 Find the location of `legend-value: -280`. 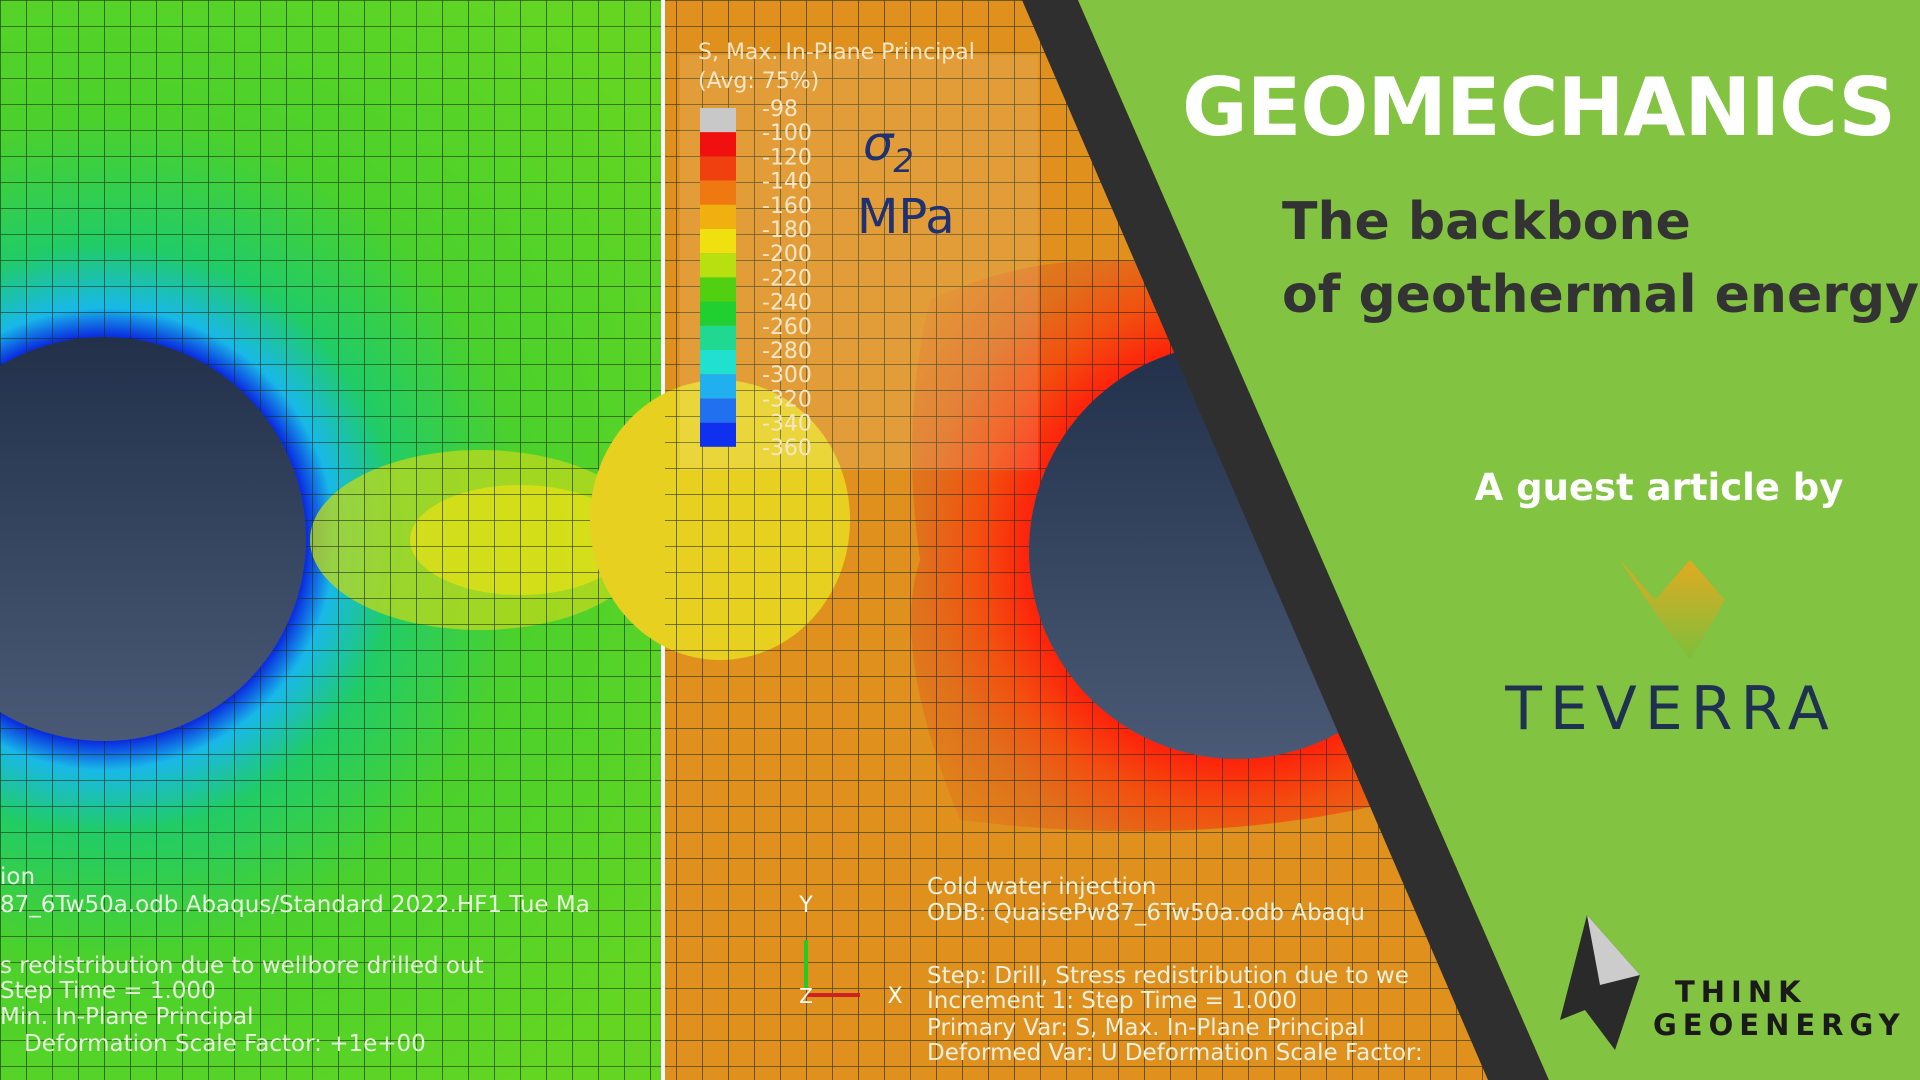

legend-value: -280 is located at coordinates (787, 351).